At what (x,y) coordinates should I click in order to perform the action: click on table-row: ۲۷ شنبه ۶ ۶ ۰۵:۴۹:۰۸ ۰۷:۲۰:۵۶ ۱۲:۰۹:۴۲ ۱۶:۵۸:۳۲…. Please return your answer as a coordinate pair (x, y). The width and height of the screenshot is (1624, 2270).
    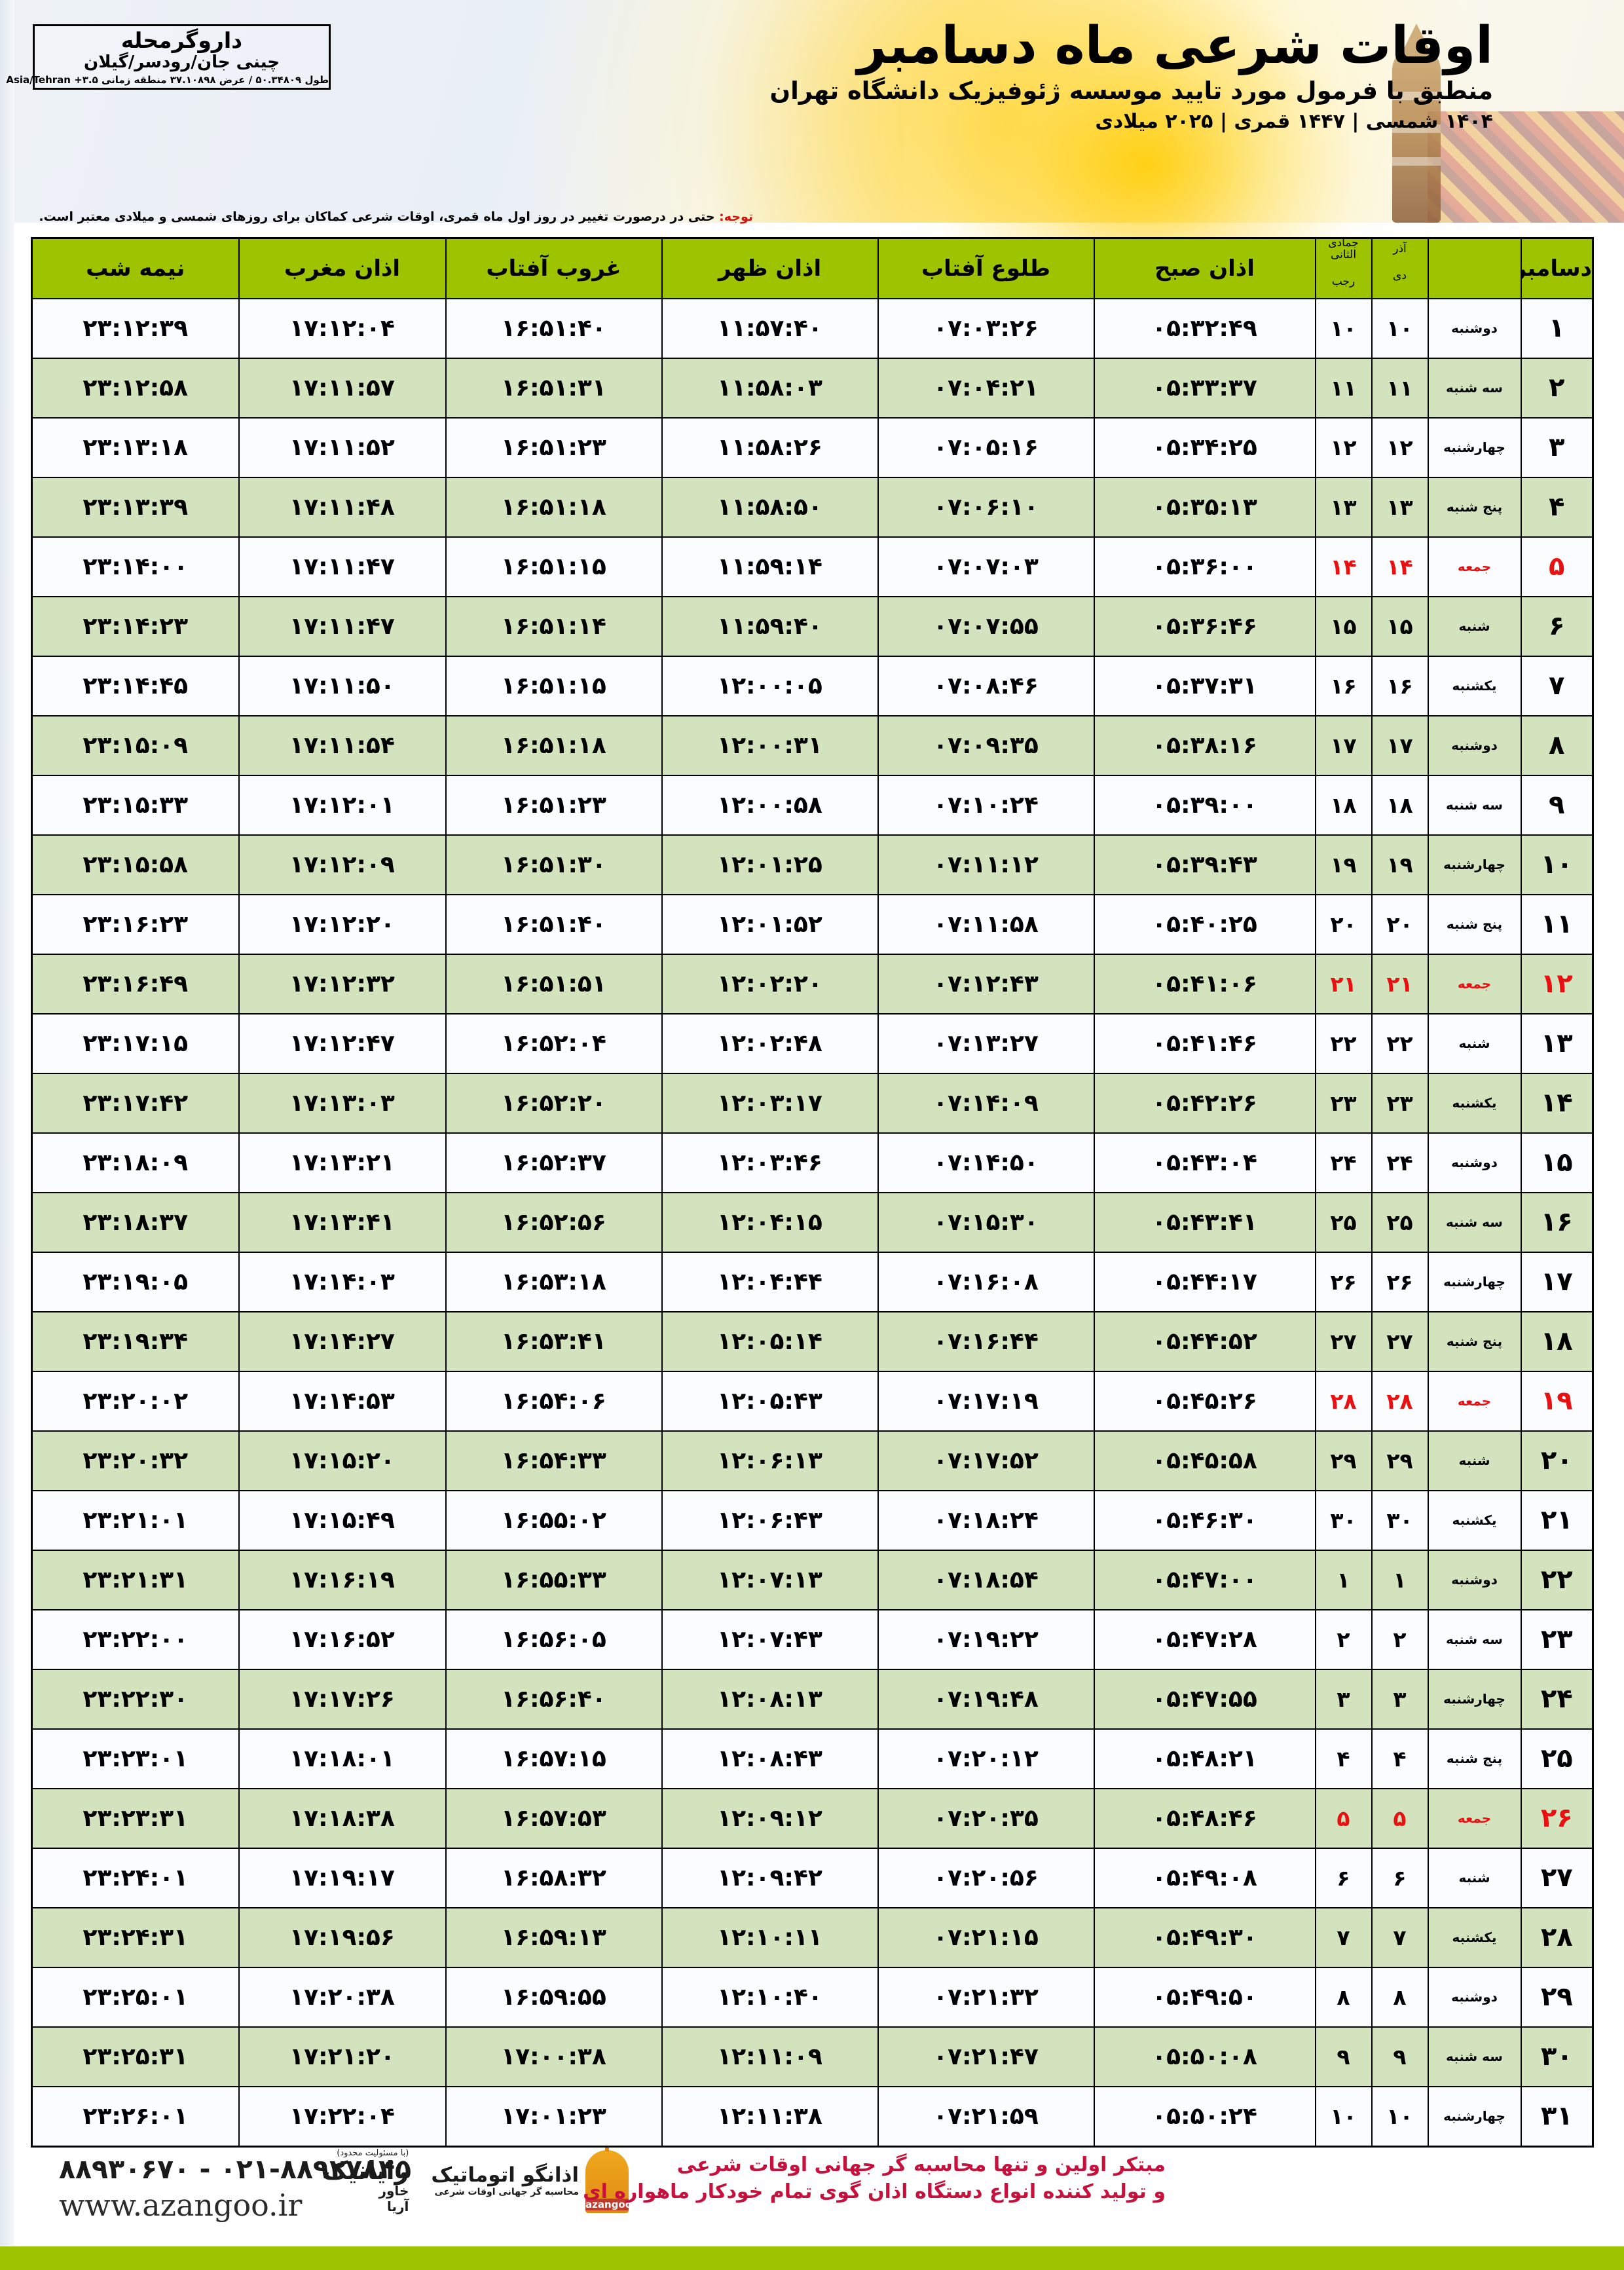
    Looking at the image, I should click on (812, 1877).